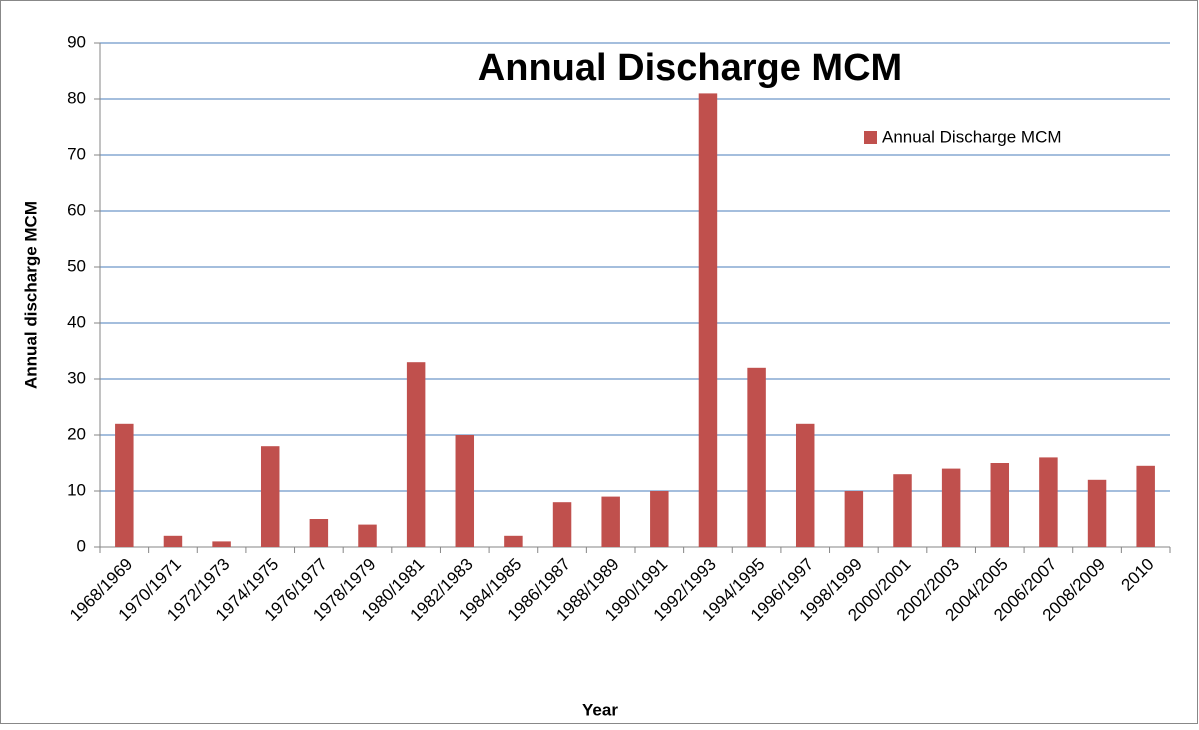  What do you see at coordinates (76, 153) in the screenshot?
I see `y-tick-label: 70` at bounding box center [76, 153].